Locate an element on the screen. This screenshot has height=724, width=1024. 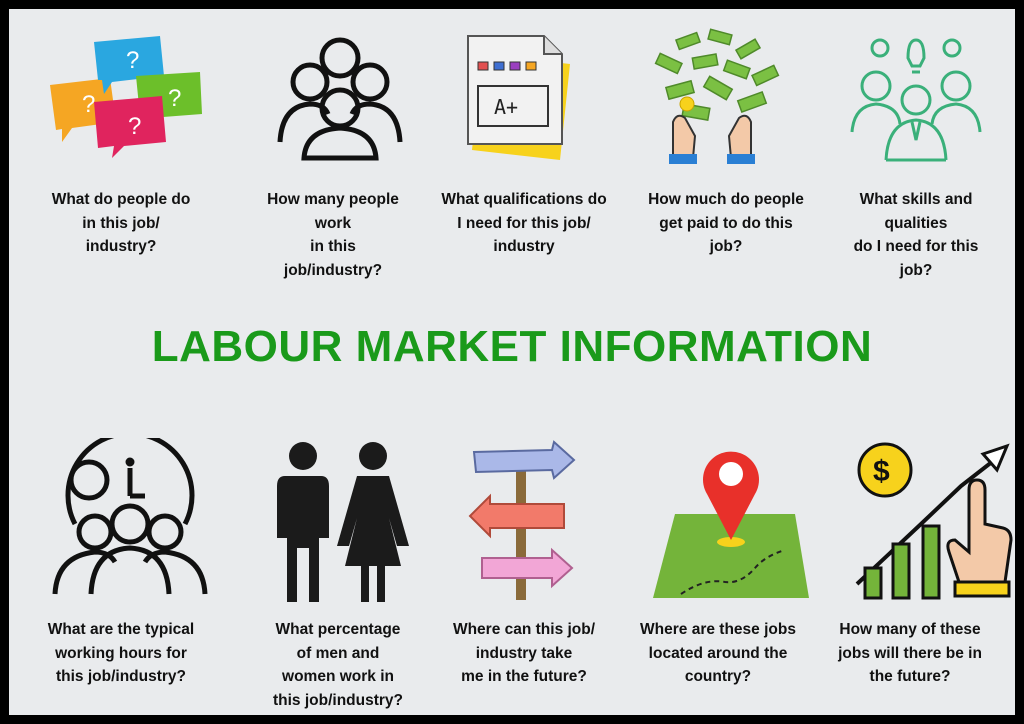
clock-people-icon is located at coordinates (130, 516).